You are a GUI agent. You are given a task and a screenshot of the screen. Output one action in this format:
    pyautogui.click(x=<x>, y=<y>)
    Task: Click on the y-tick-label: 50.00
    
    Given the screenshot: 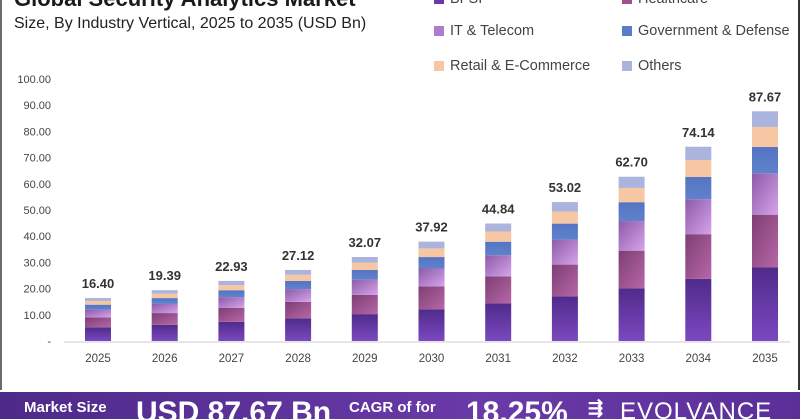 What is the action you would take?
    pyautogui.click(x=37, y=211)
    